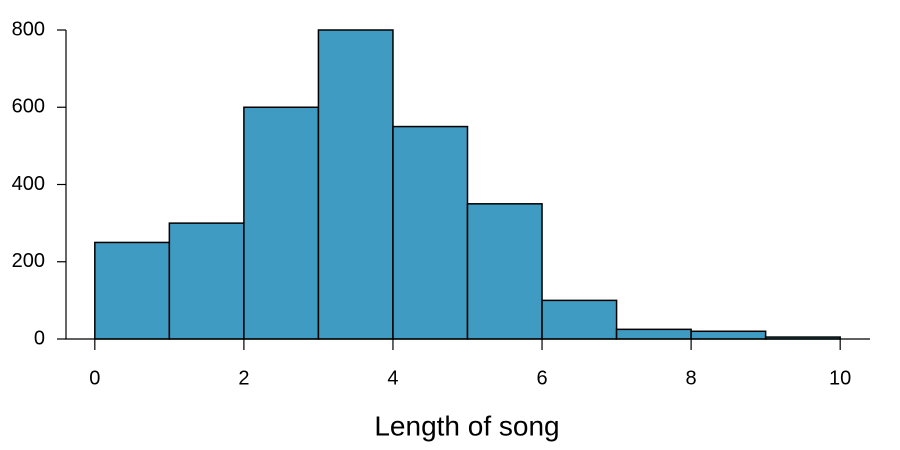  I want to click on x-tick-label: 2, so click(243, 378).